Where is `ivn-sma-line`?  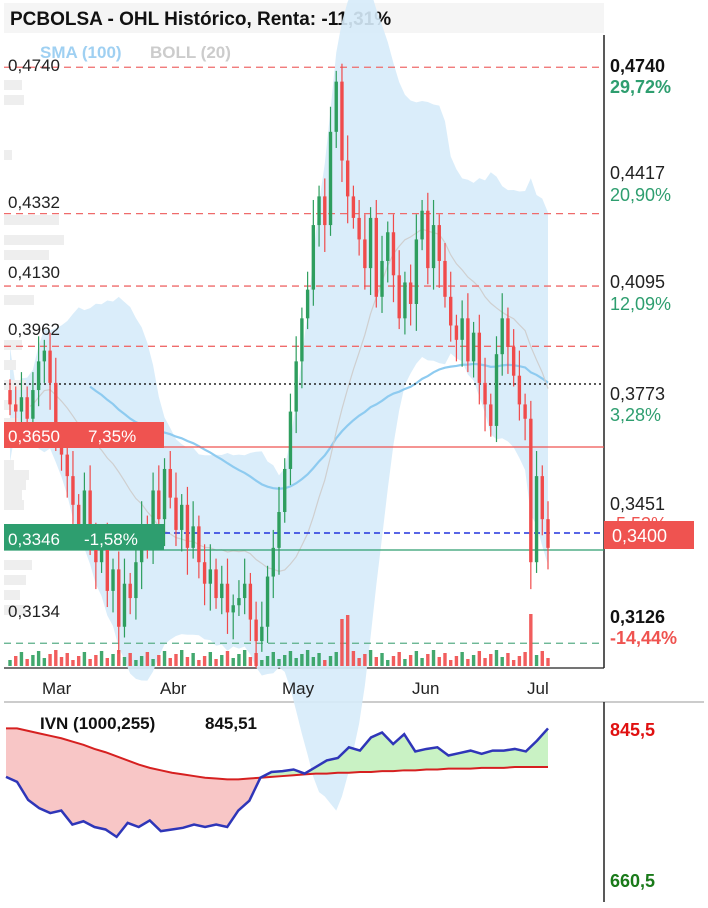 ivn-sma-line is located at coordinates (277, 754).